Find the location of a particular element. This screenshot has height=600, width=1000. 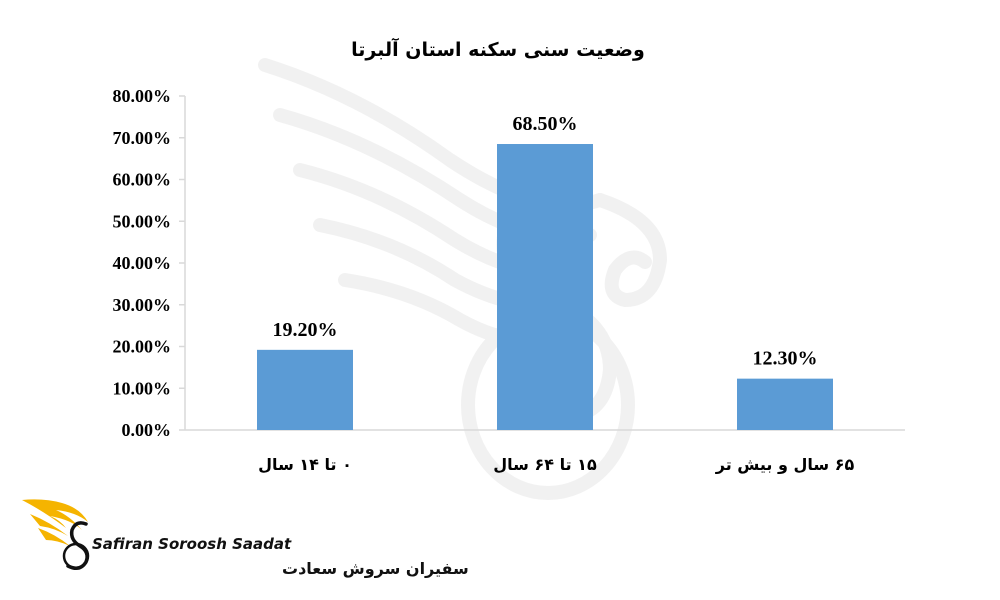

bar-data-label: 19.20% is located at coordinates (305, 330).